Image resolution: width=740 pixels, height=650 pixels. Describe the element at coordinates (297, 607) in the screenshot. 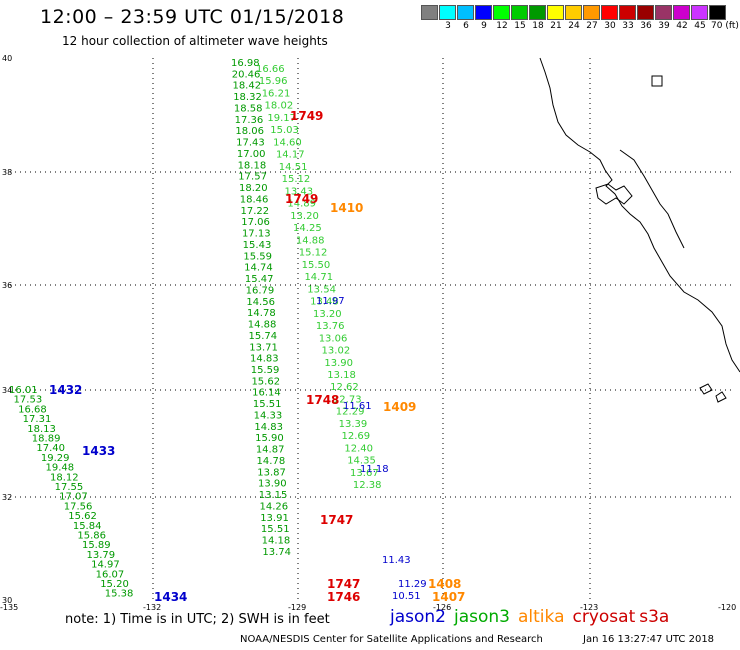

I see `longitude-label: -129` at that location.